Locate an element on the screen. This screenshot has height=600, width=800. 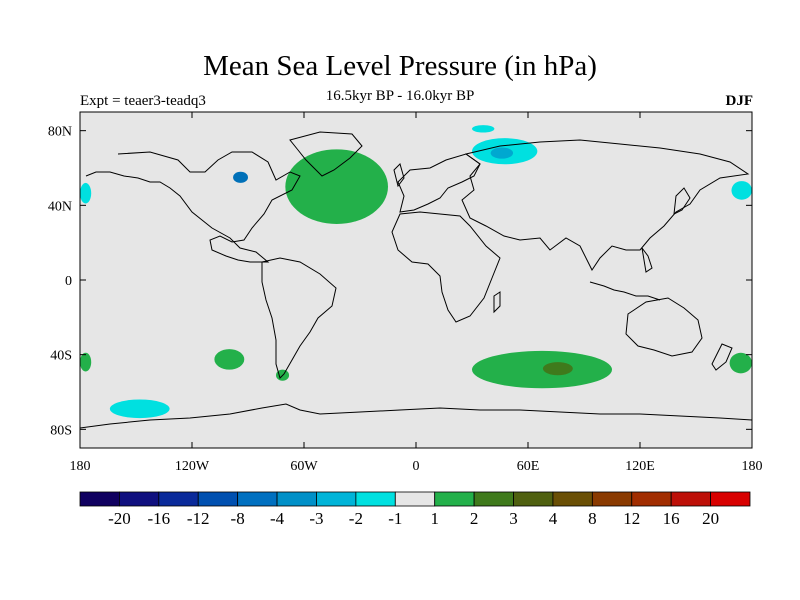
colorbar-label-15: 20 is located at coordinates (710, 518).